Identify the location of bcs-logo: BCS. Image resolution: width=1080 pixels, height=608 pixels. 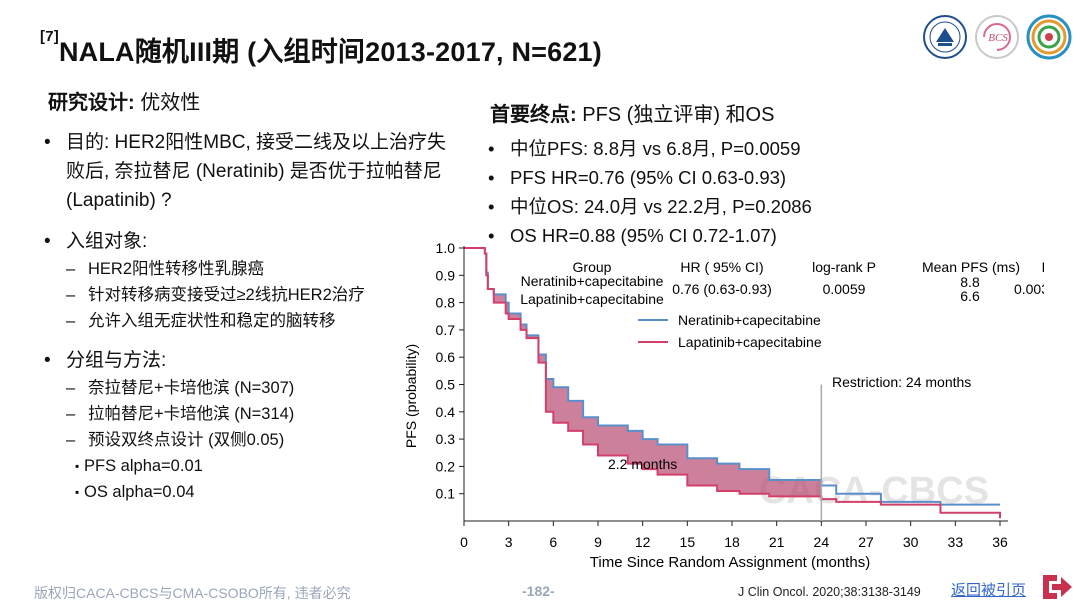
(997, 37).